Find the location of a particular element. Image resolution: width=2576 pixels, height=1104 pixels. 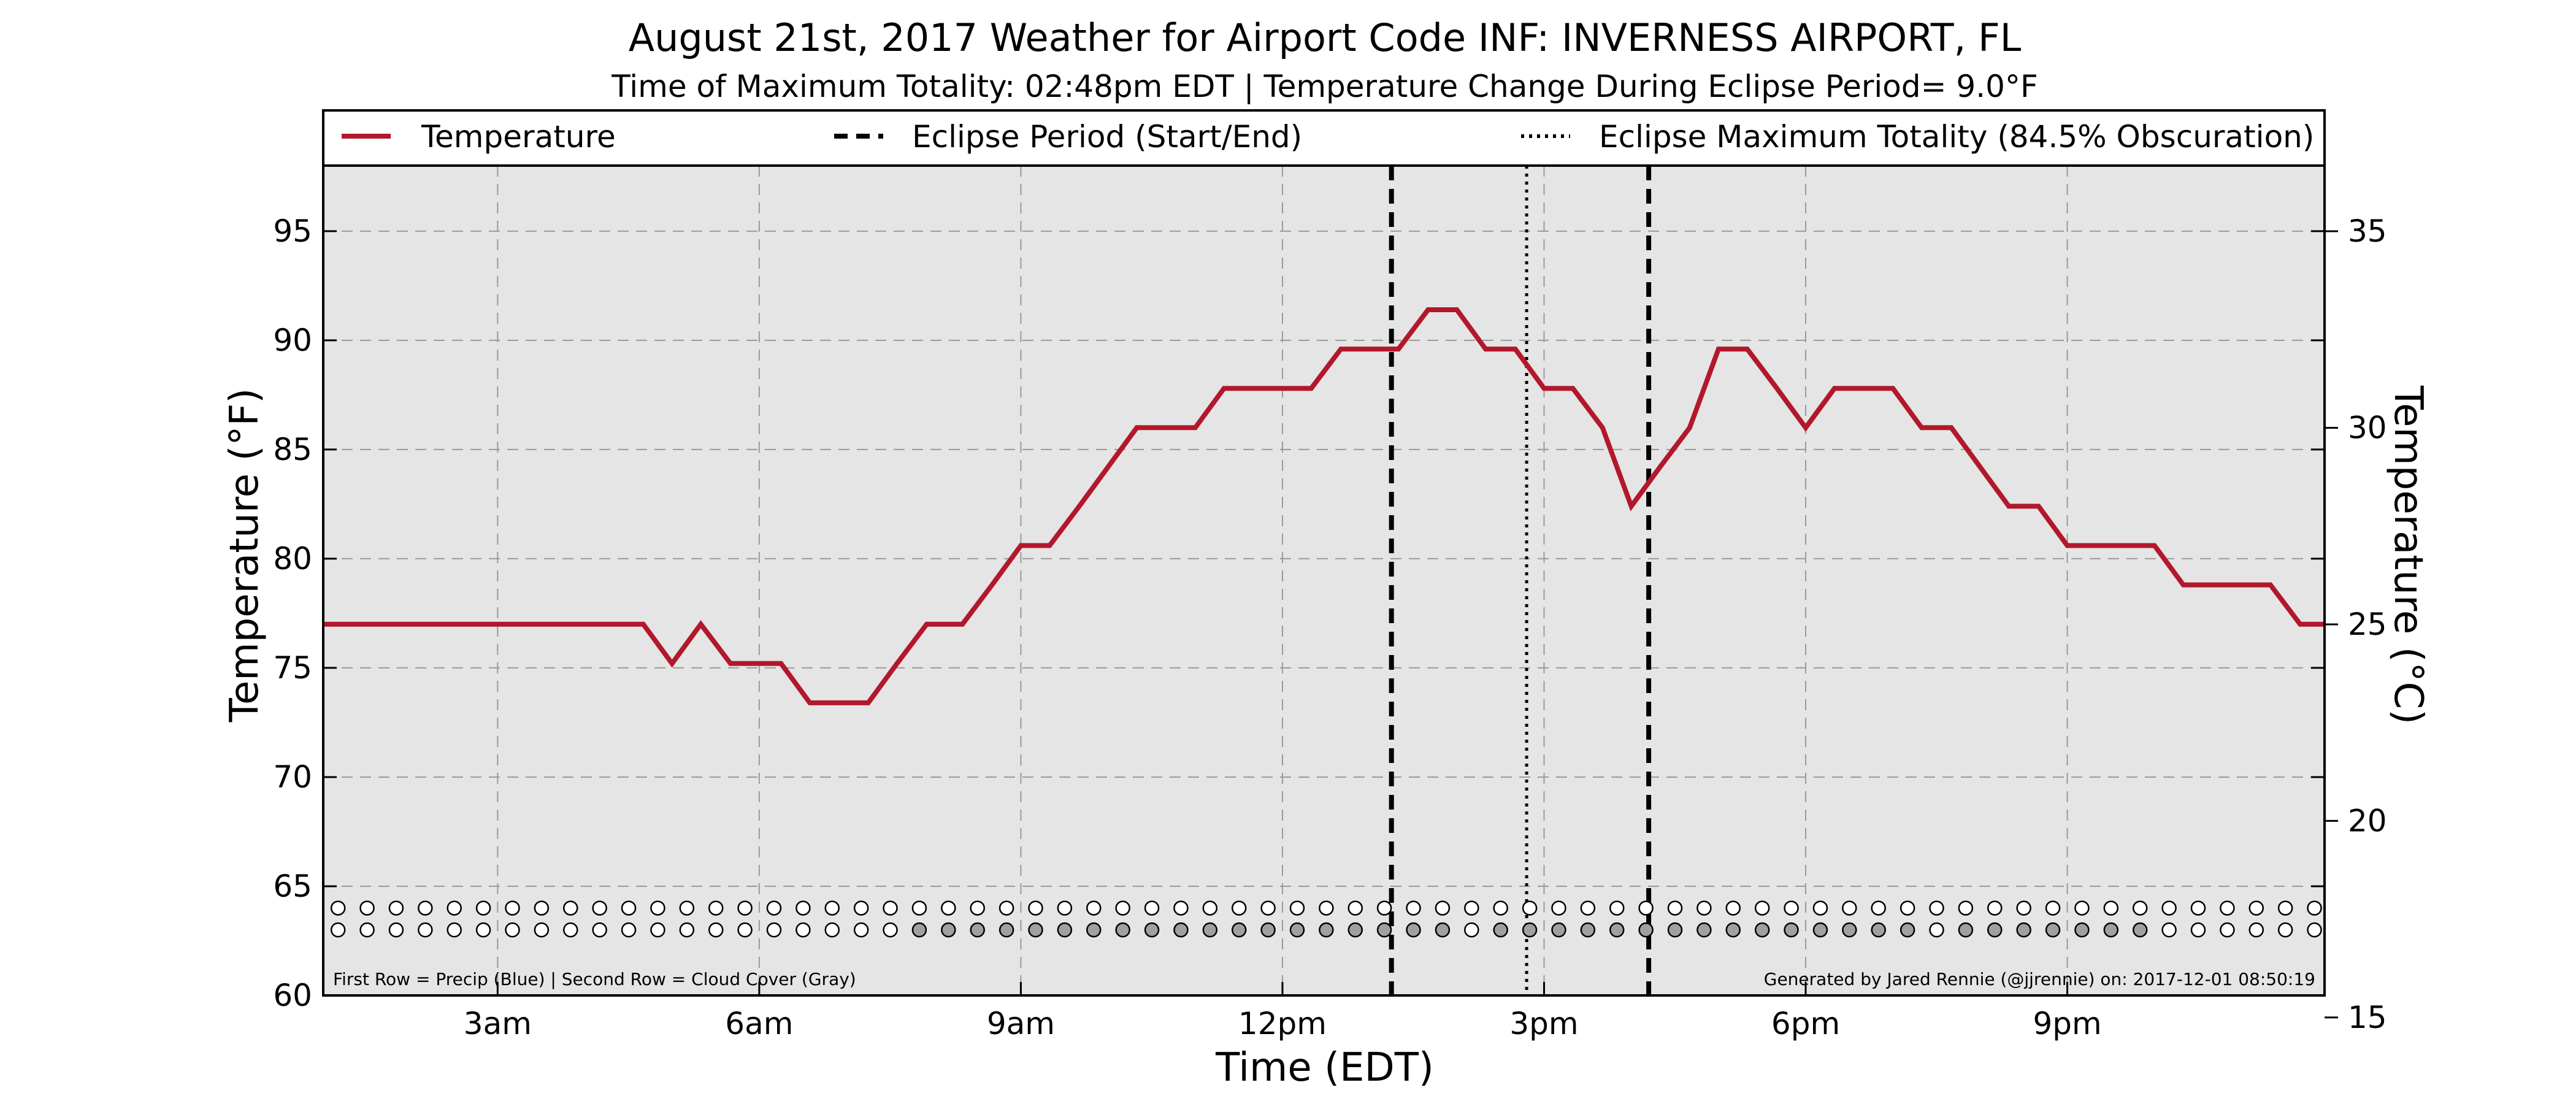

y-tick-label: 75 is located at coordinates (292, 668).